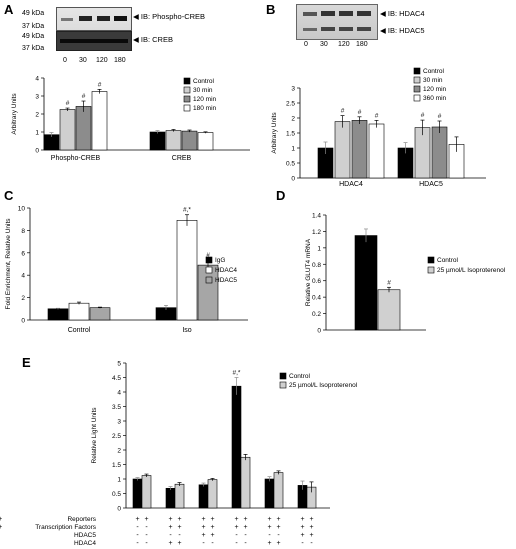  What do you see at coordinates (33, 36) in the screenshot?
I see `blot-a-mw-bottom-1: 49 kDa` at bounding box center [33, 36].